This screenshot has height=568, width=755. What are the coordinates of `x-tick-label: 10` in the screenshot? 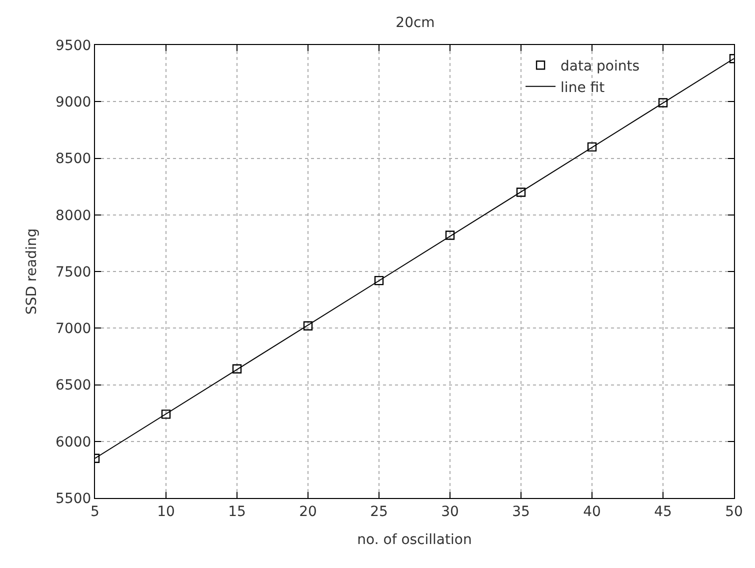 It's located at (166, 512).